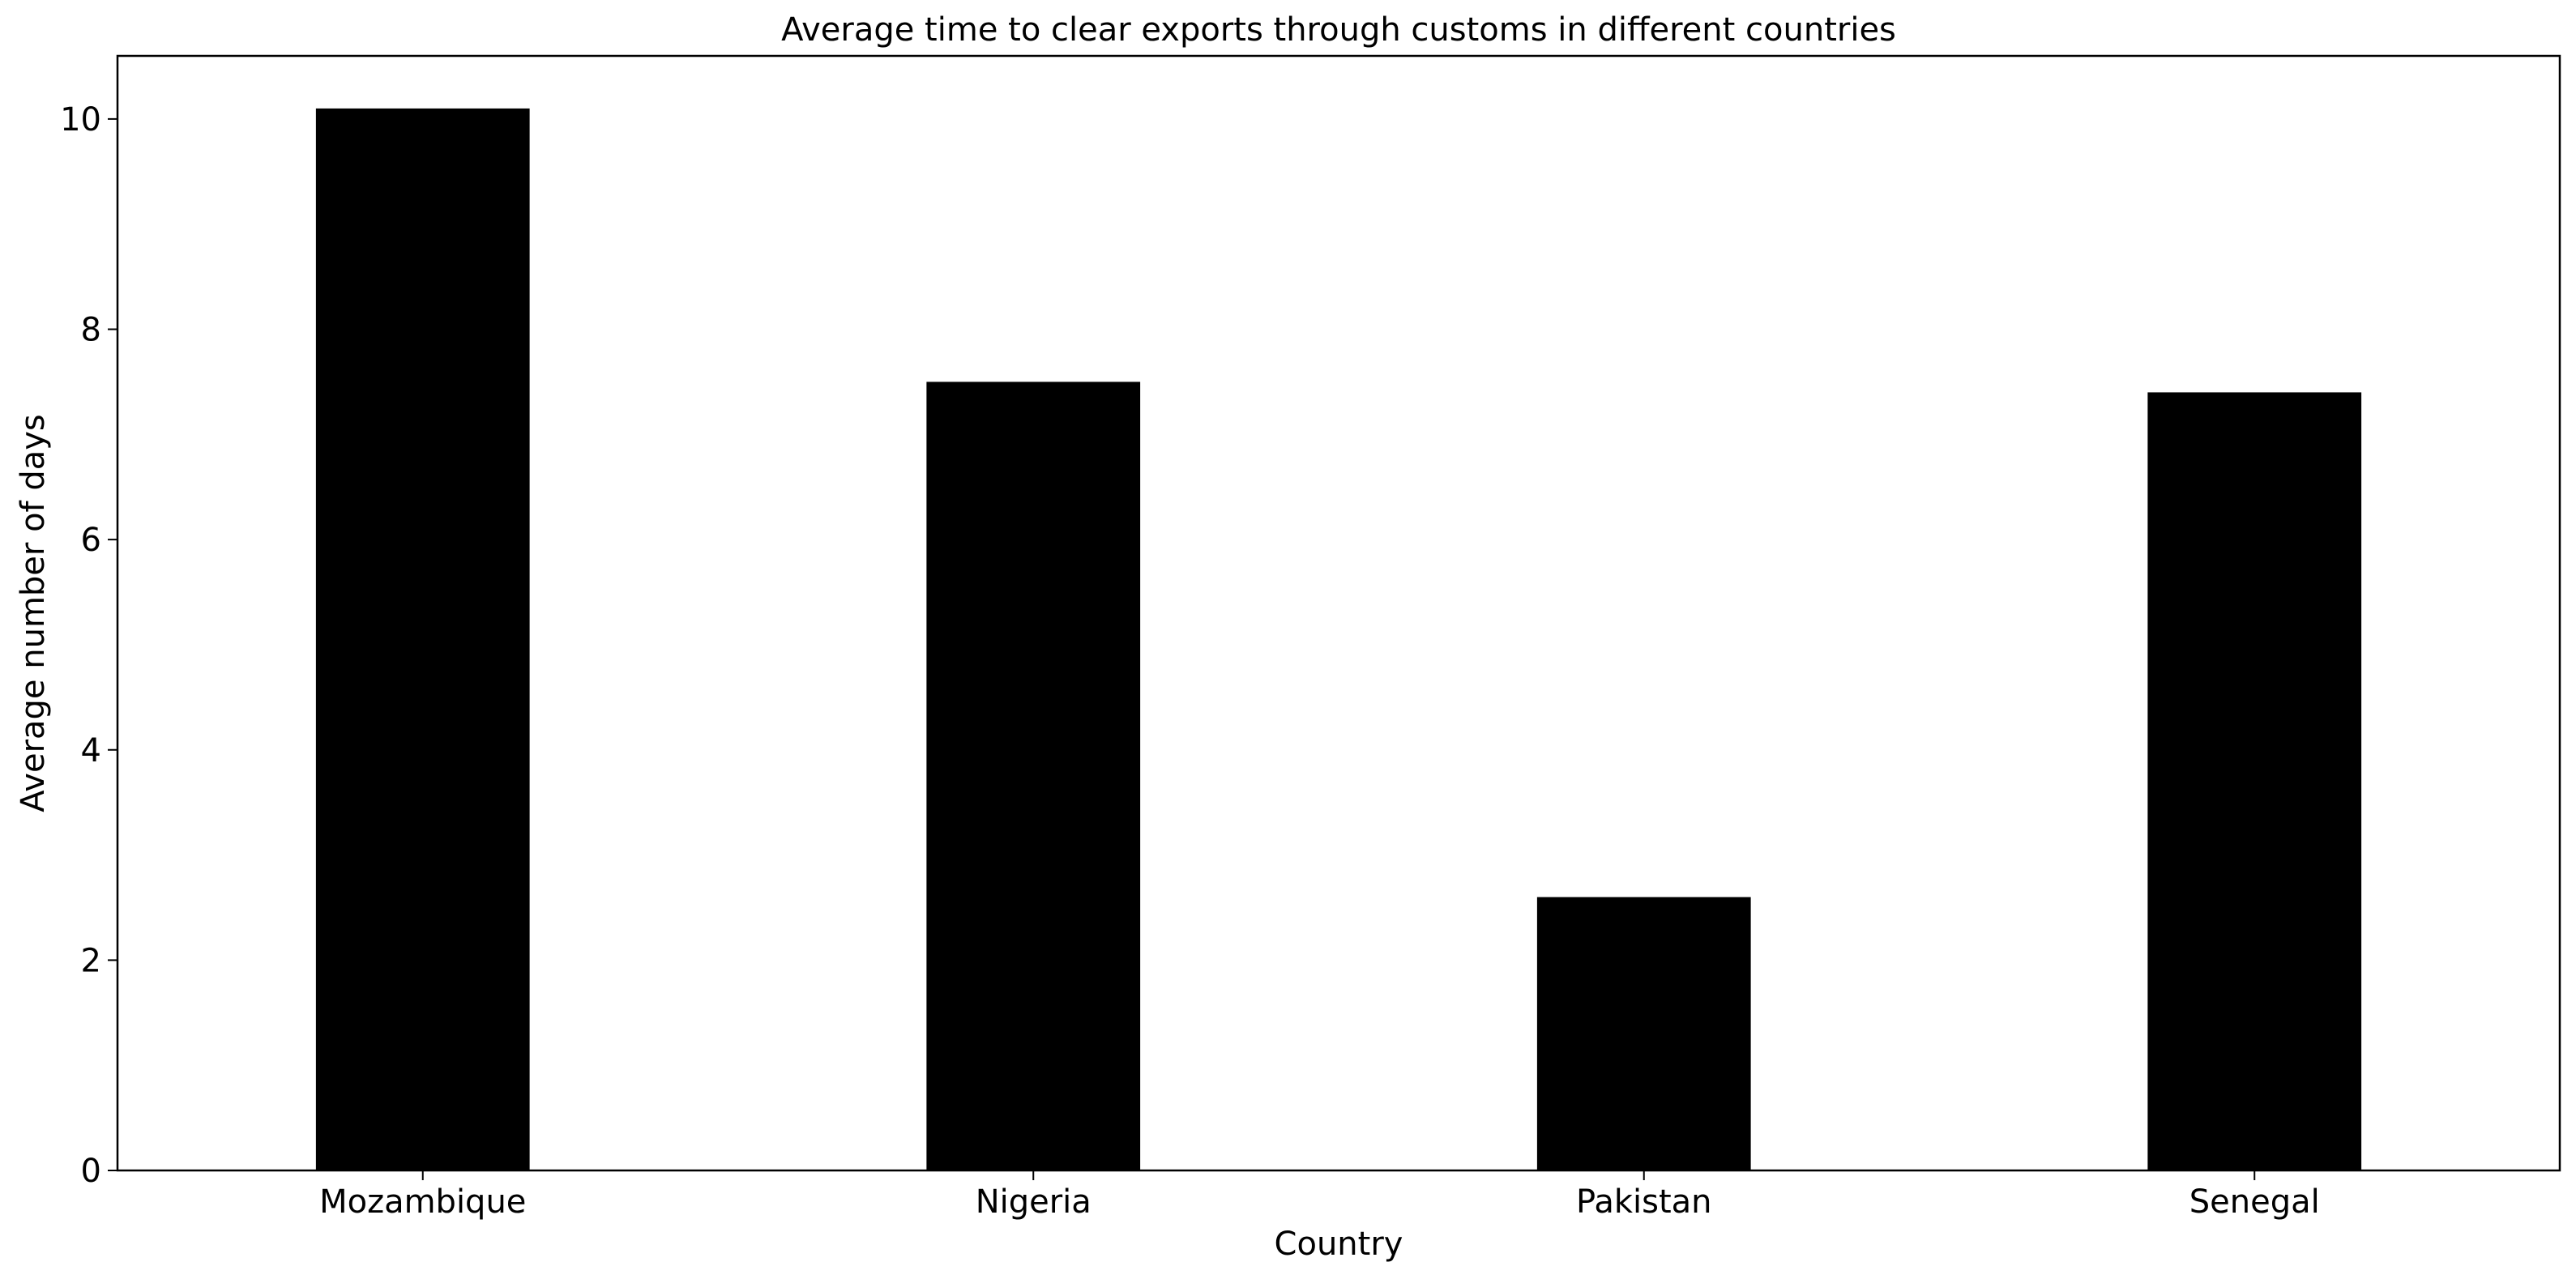 The height and width of the screenshot is (1279, 2576). Describe the element at coordinates (91, 751) in the screenshot. I see `y-tick-label: 4` at that location.